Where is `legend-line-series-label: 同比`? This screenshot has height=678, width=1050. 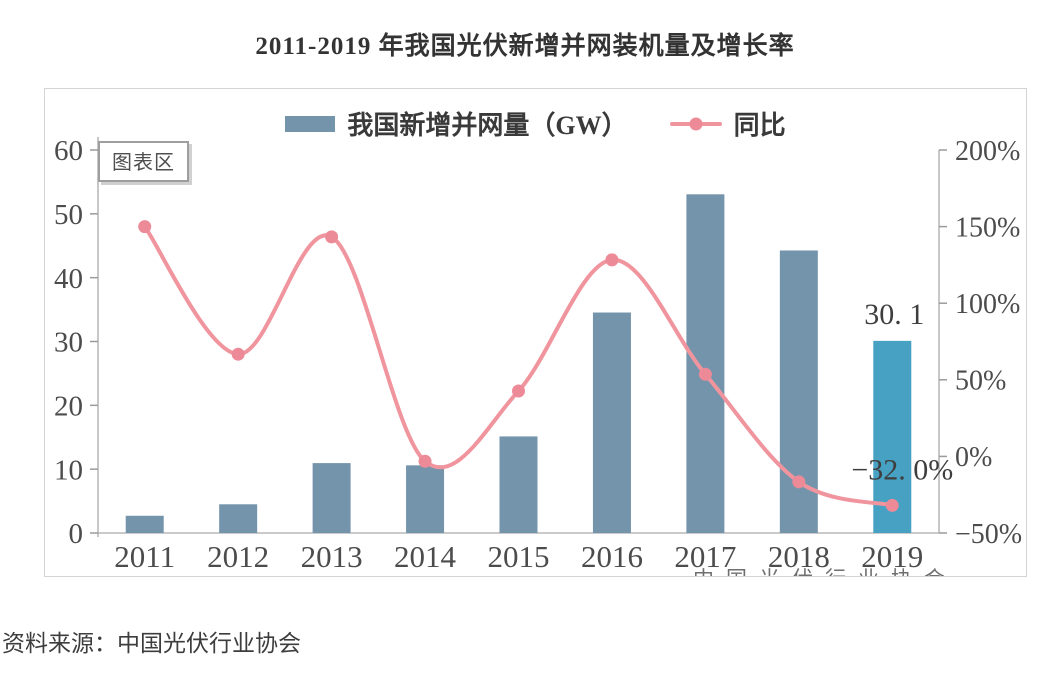 legend-line-series-label: 同比 is located at coordinates (759, 125).